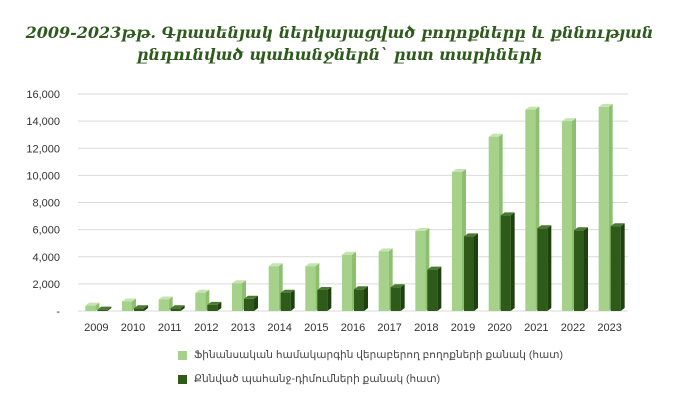 The width and height of the screenshot is (679, 407). What do you see at coordinates (43, 149) in the screenshot?
I see `y-tick-label: 12,000` at bounding box center [43, 149].